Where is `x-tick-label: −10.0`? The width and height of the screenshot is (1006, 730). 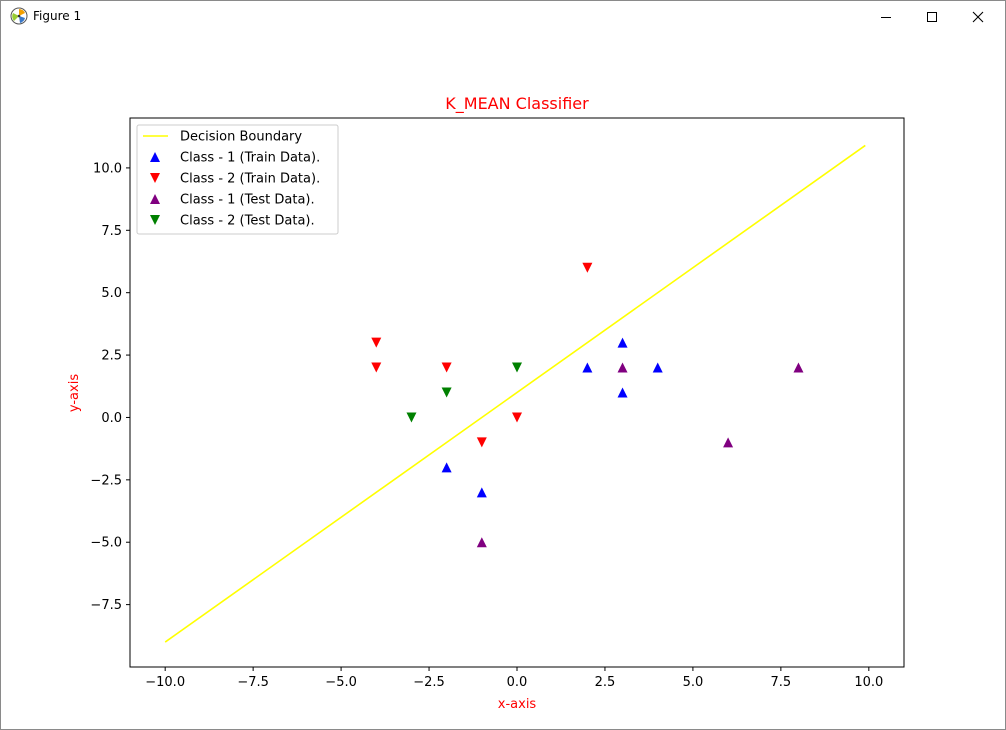
x-tick-label: −10.0 is located at coordinates (165, 682).